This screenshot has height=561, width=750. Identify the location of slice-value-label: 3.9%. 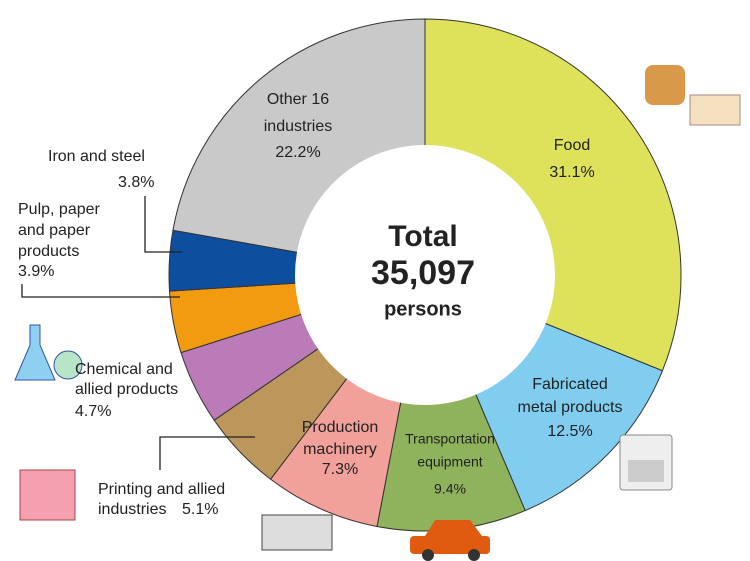
(36, 271).